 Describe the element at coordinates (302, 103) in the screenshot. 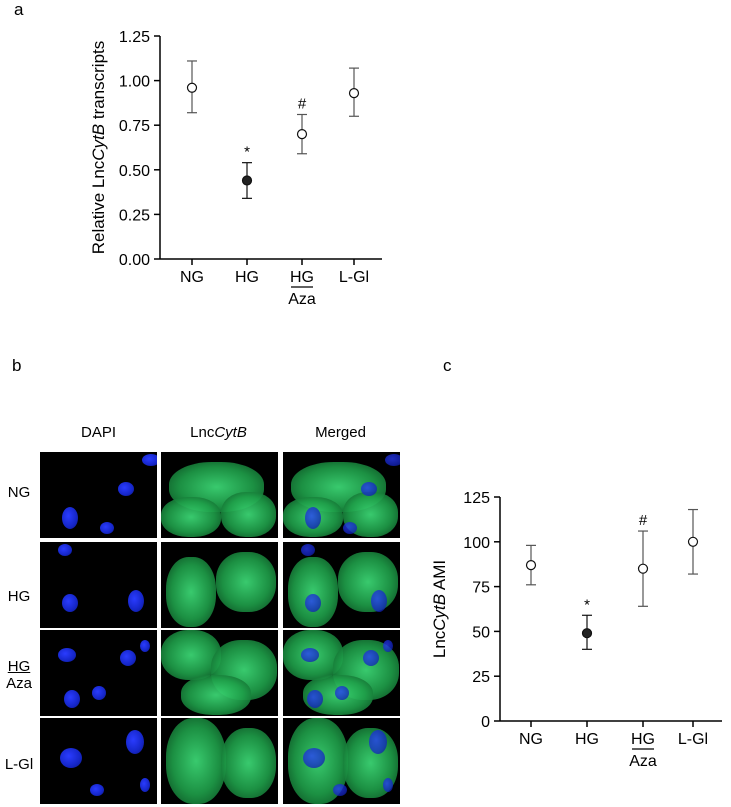

I see `chart-a-significance-label: #` at that location.